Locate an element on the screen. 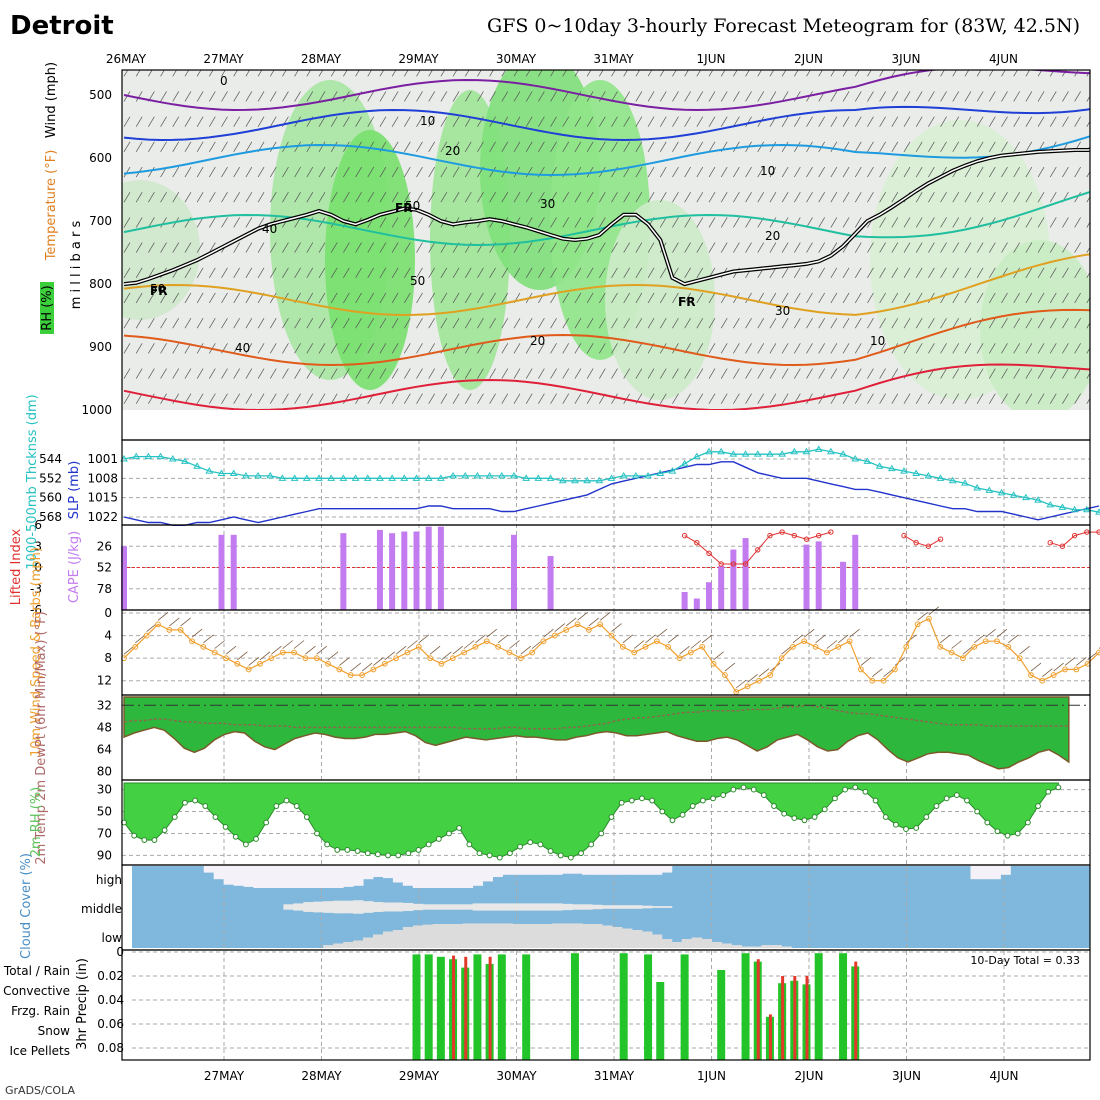 The height and width of the screenshot is (1100, 1100). pressure-tick: 500 is located at coordinates (100, 95).